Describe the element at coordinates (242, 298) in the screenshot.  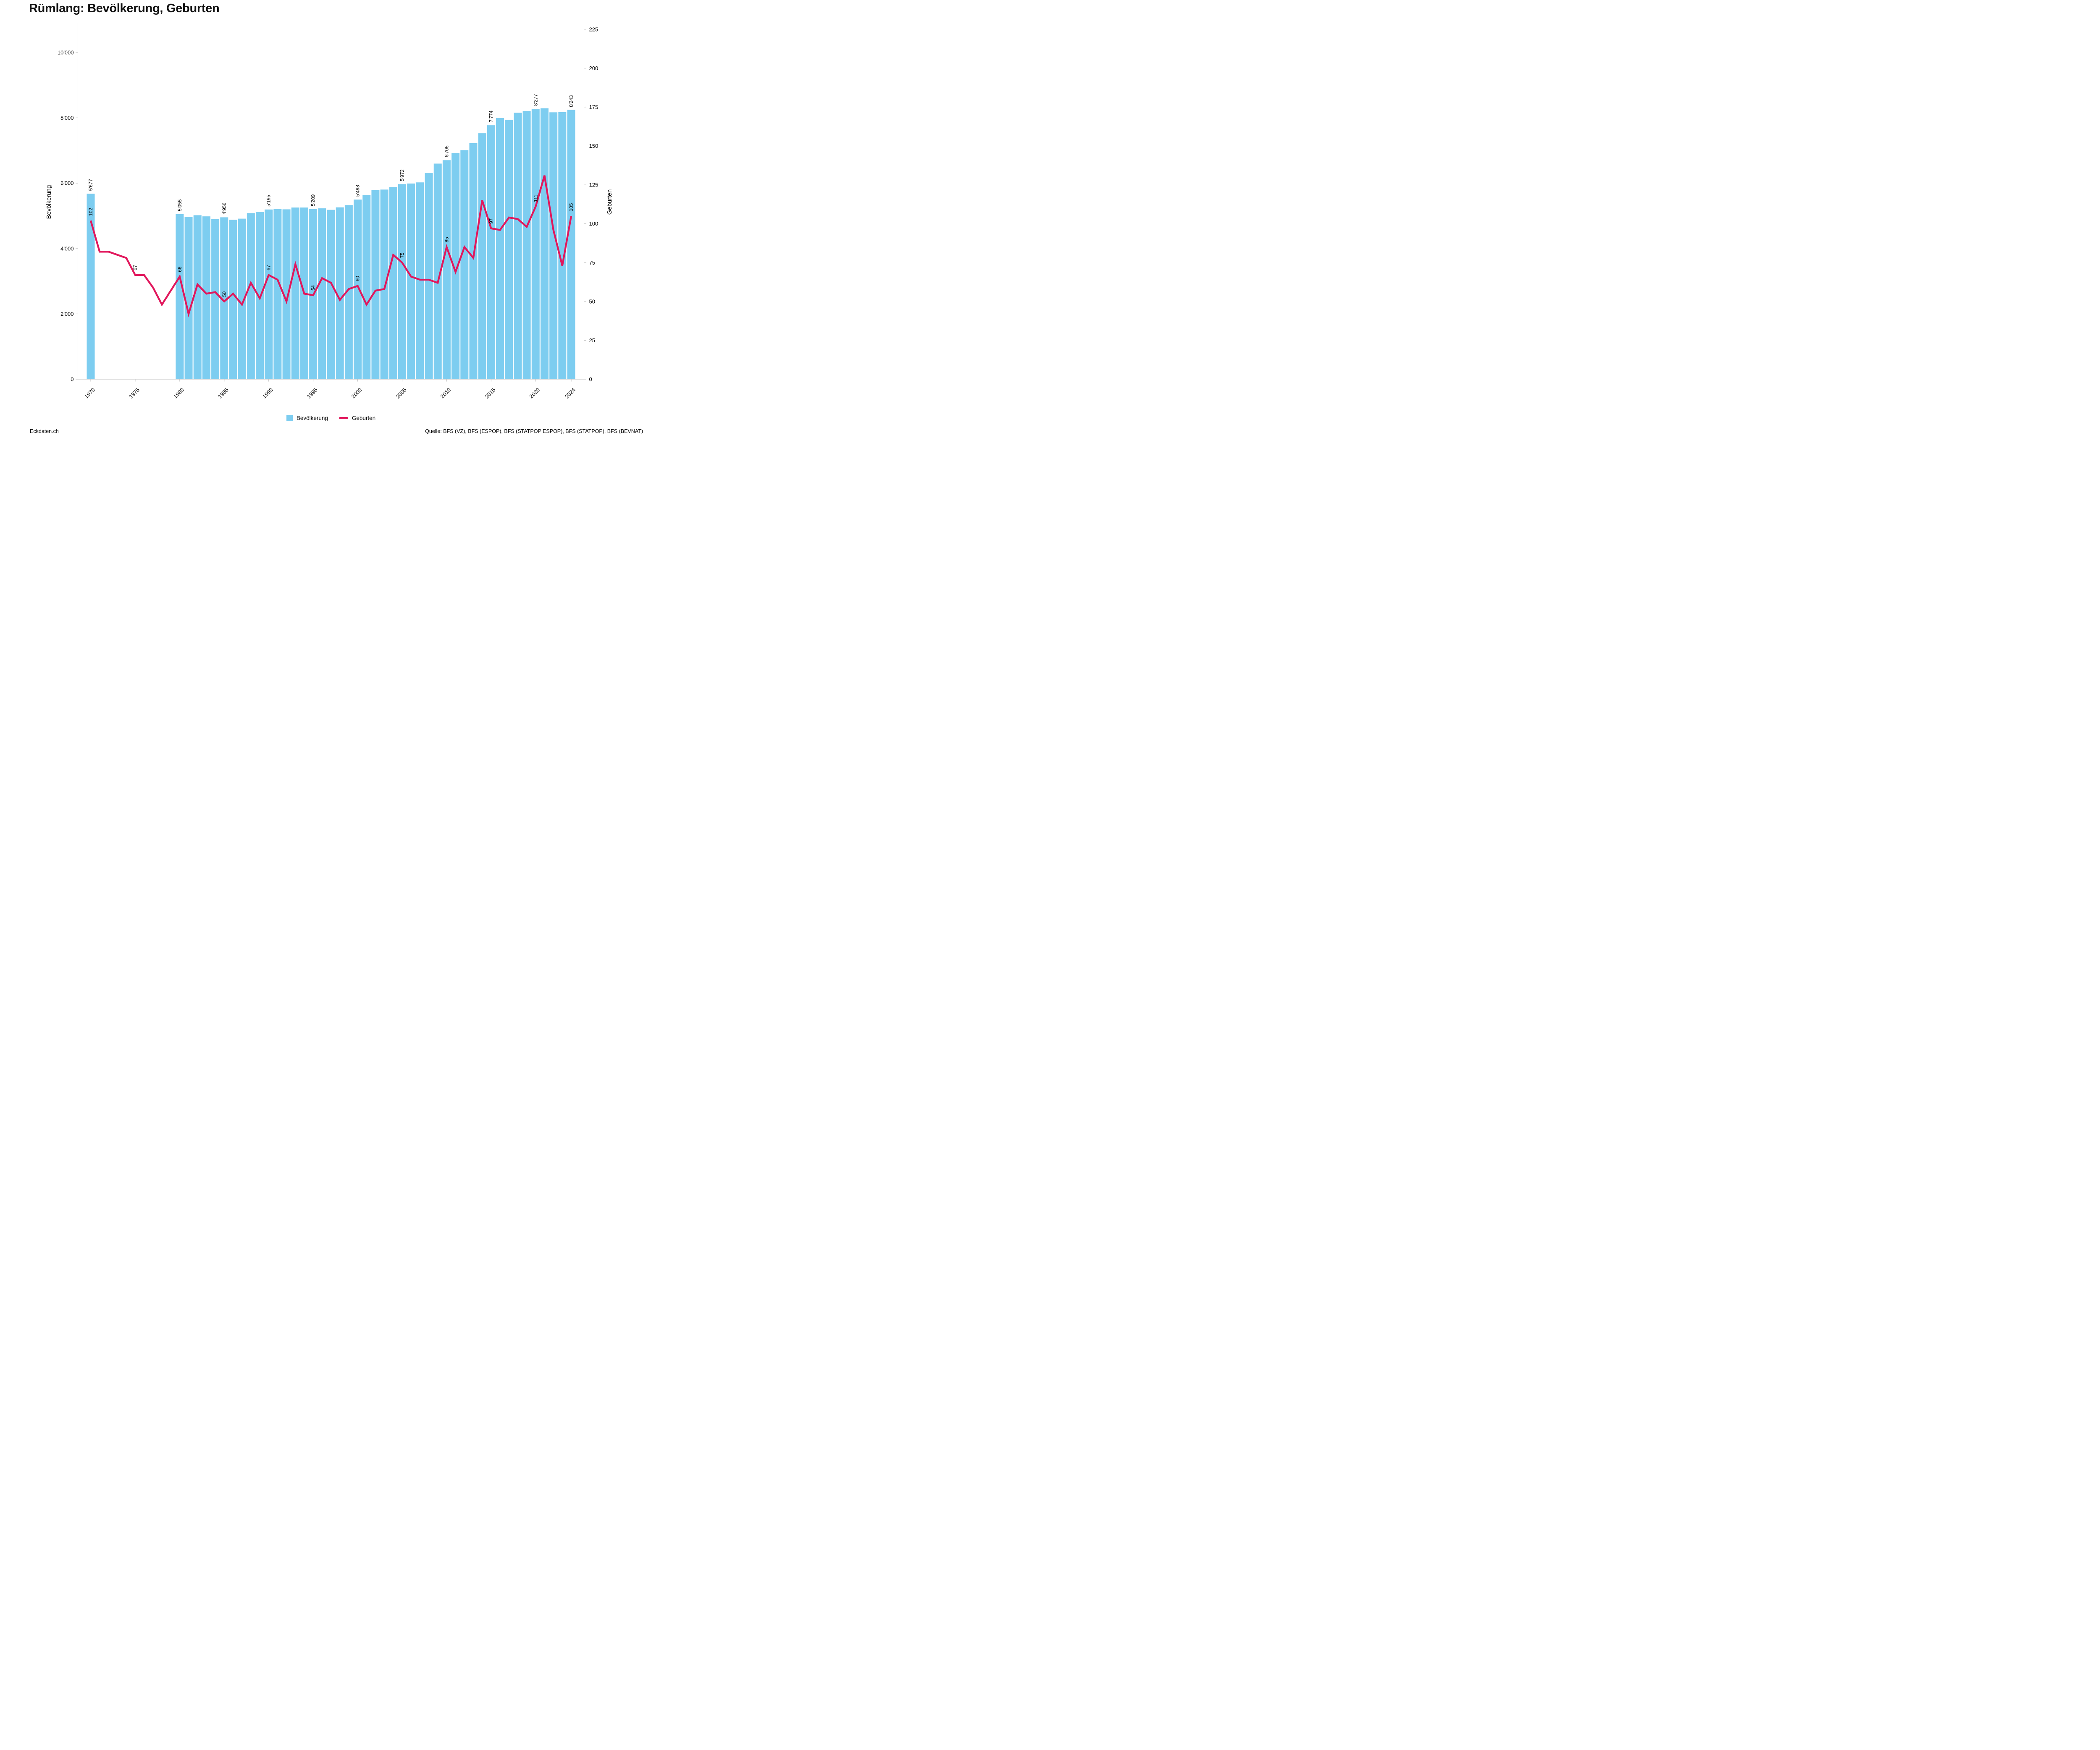
I see `population-bar-1987` at that location.